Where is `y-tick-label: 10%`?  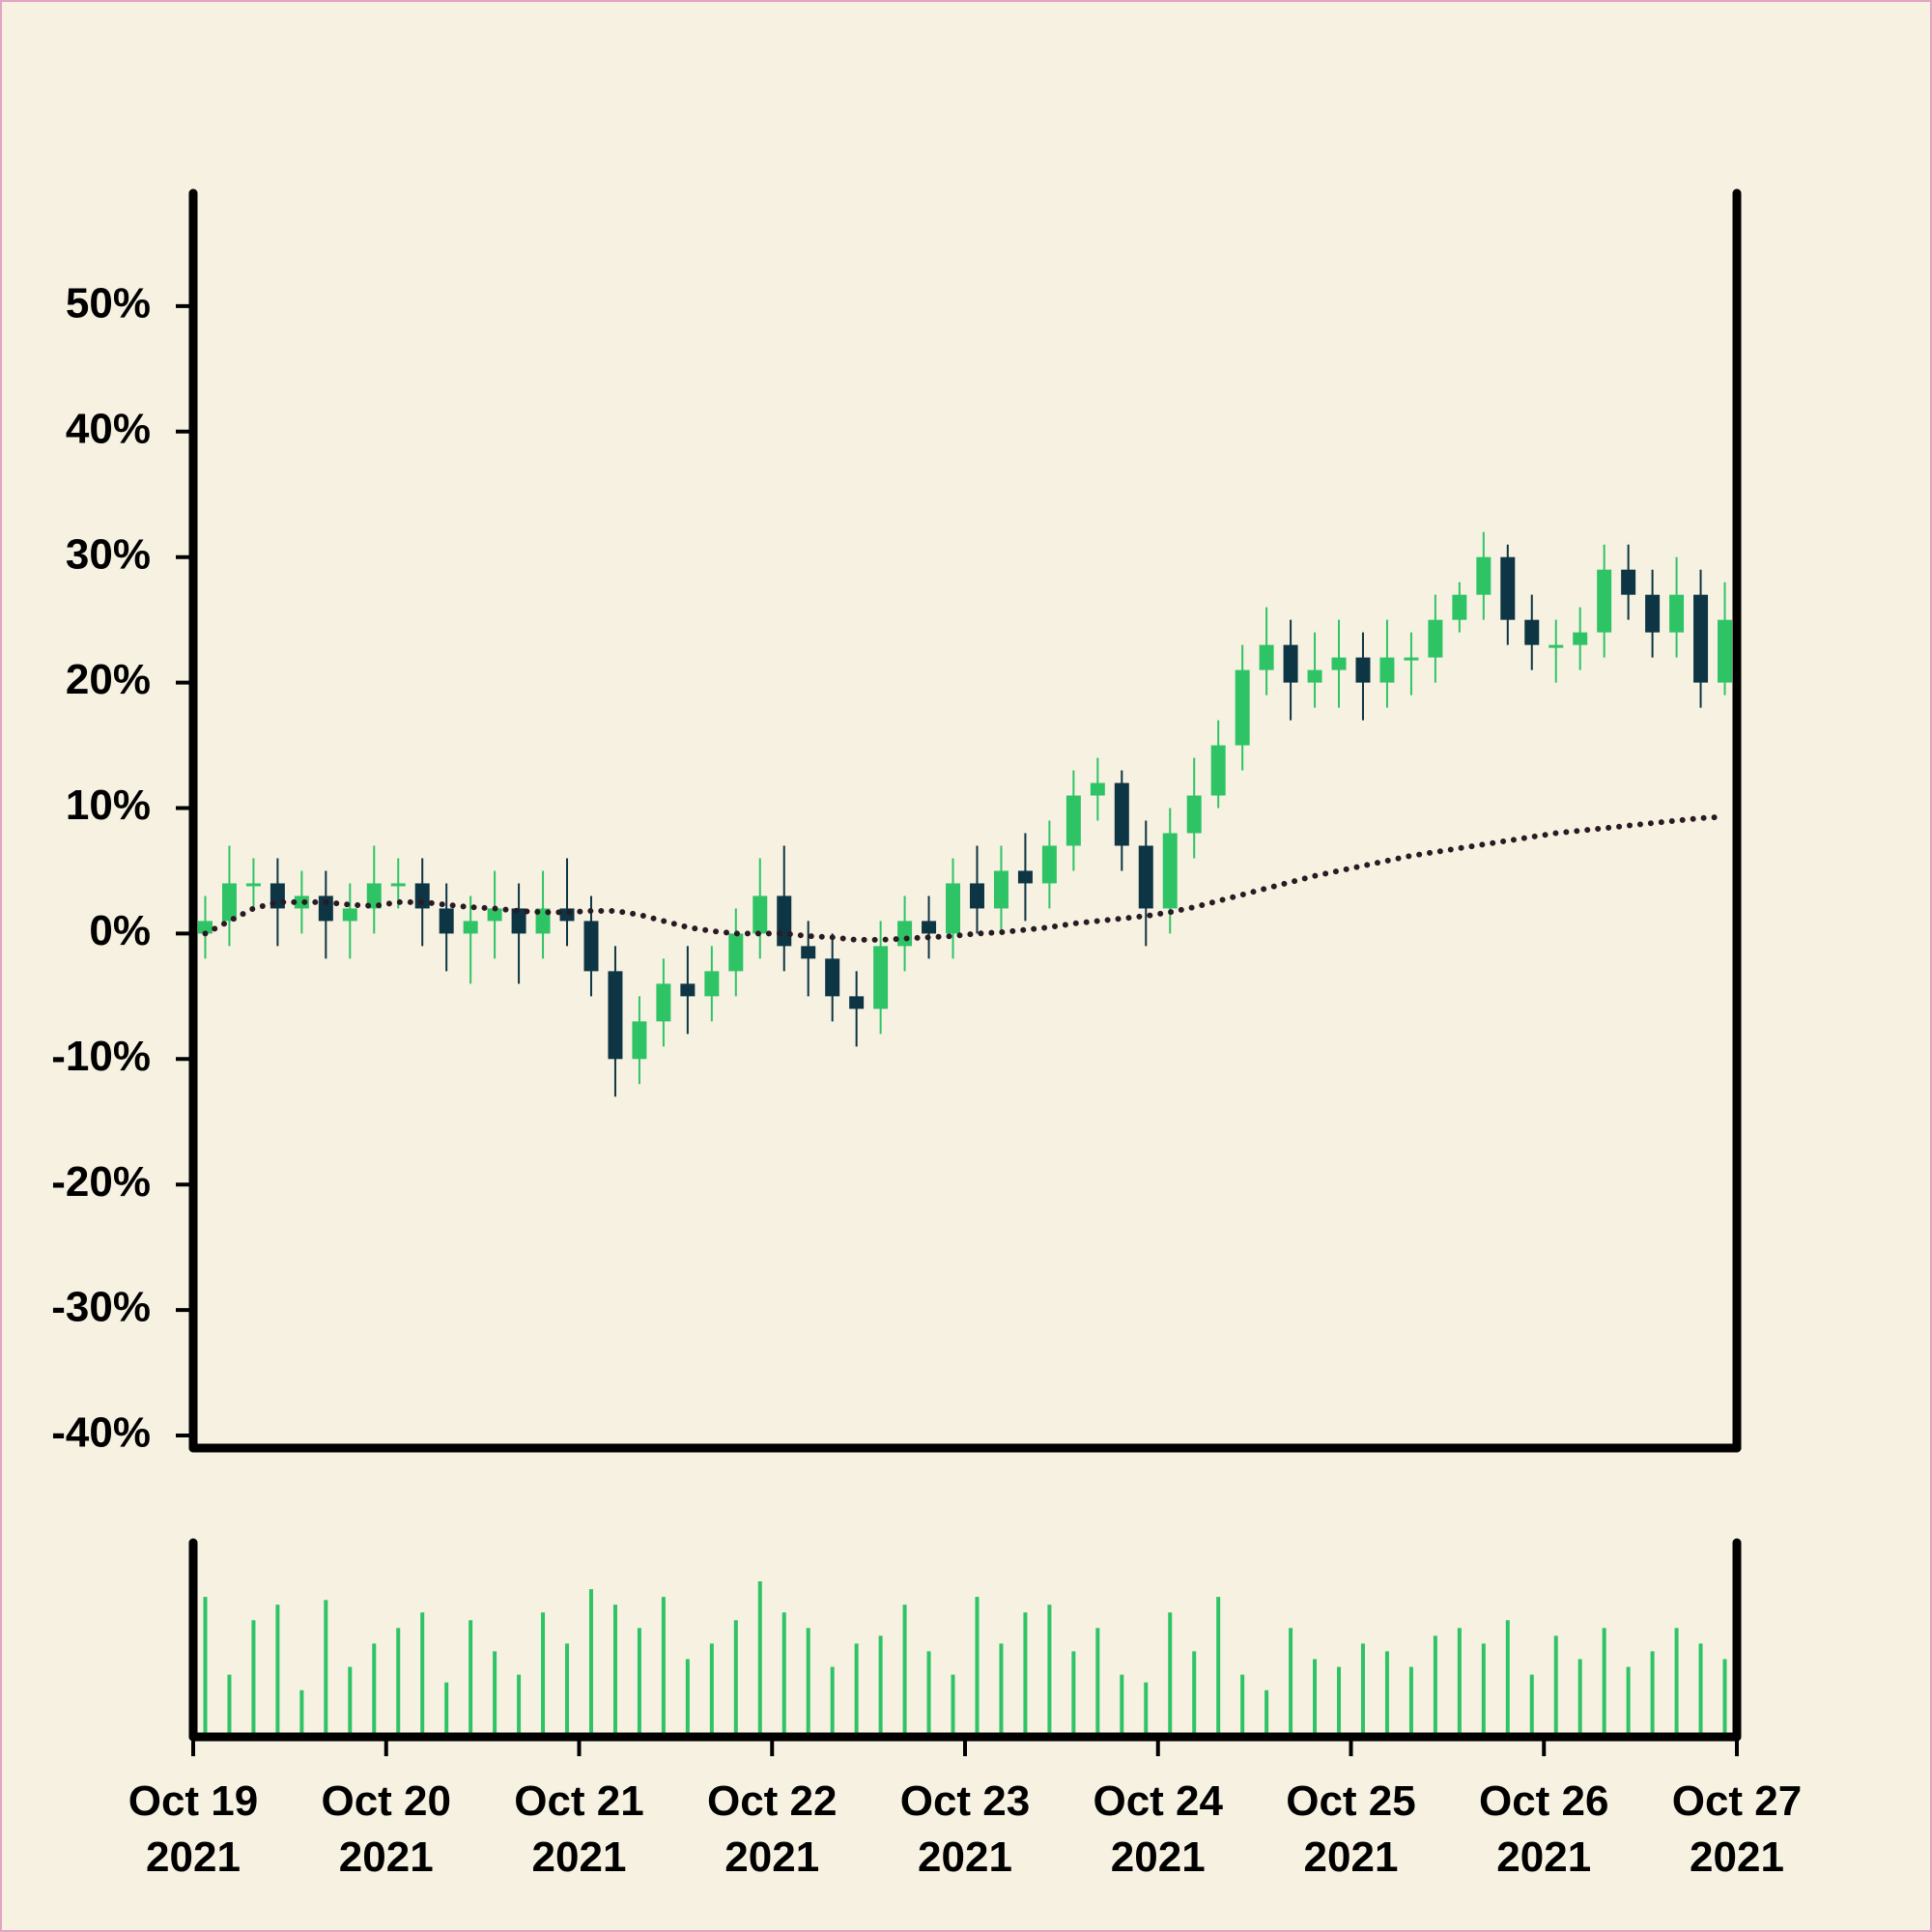
y-tick-label: 10% is located at coordinates (108, 805).